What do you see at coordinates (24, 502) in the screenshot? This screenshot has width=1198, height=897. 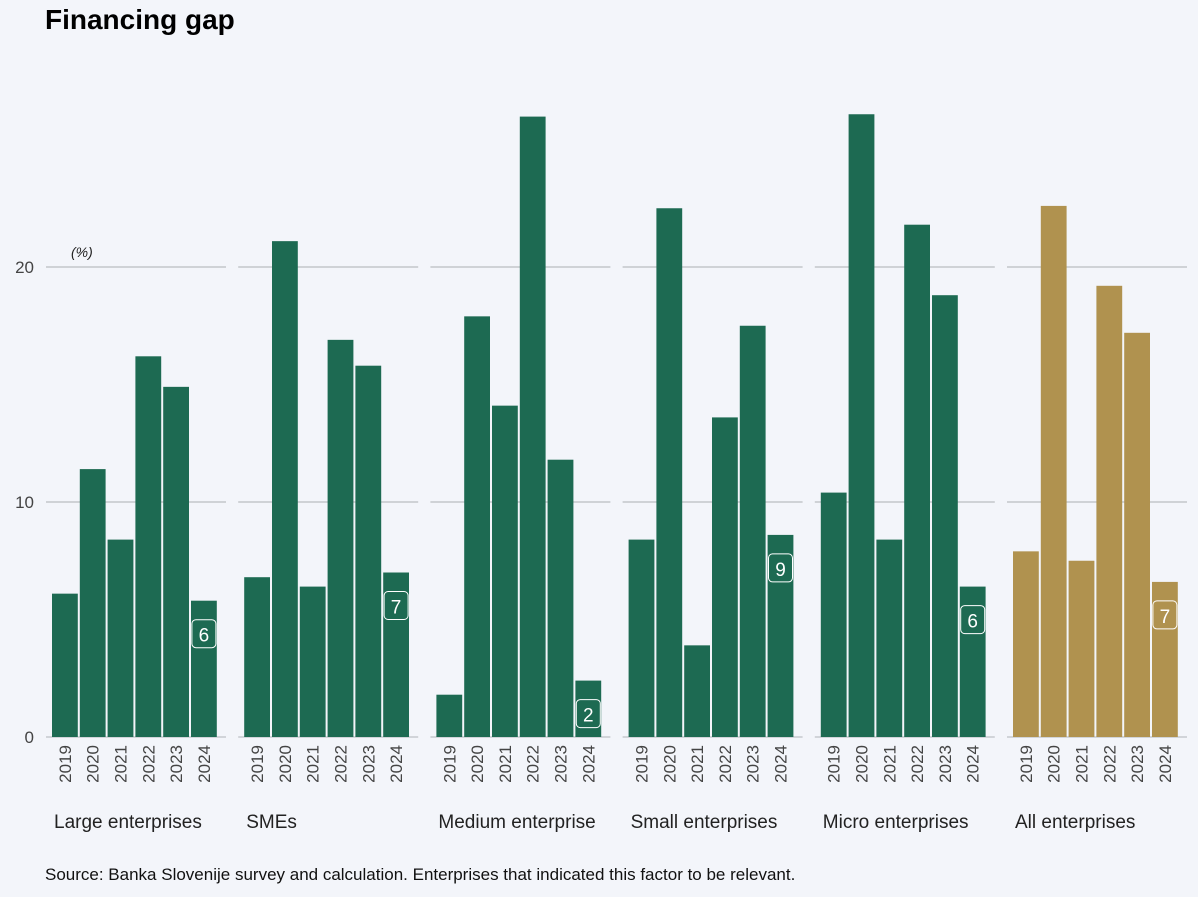 I see `y-tick-label: 10` at bounding box center [24, 502].